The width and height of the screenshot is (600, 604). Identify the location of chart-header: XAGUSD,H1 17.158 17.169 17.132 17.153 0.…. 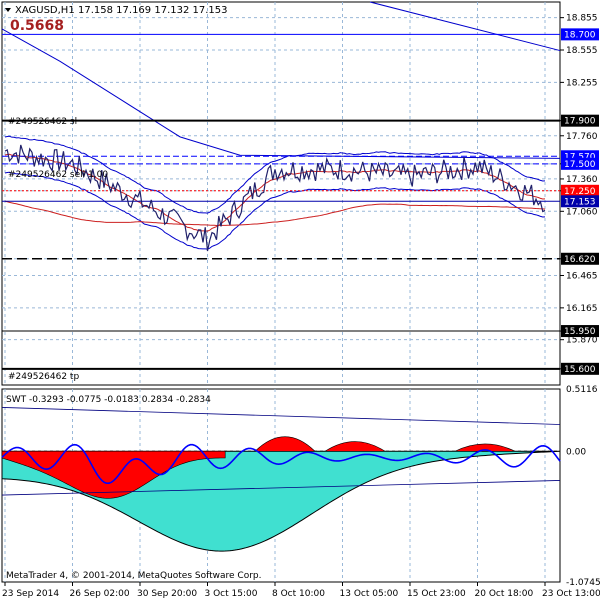
(116, 19).